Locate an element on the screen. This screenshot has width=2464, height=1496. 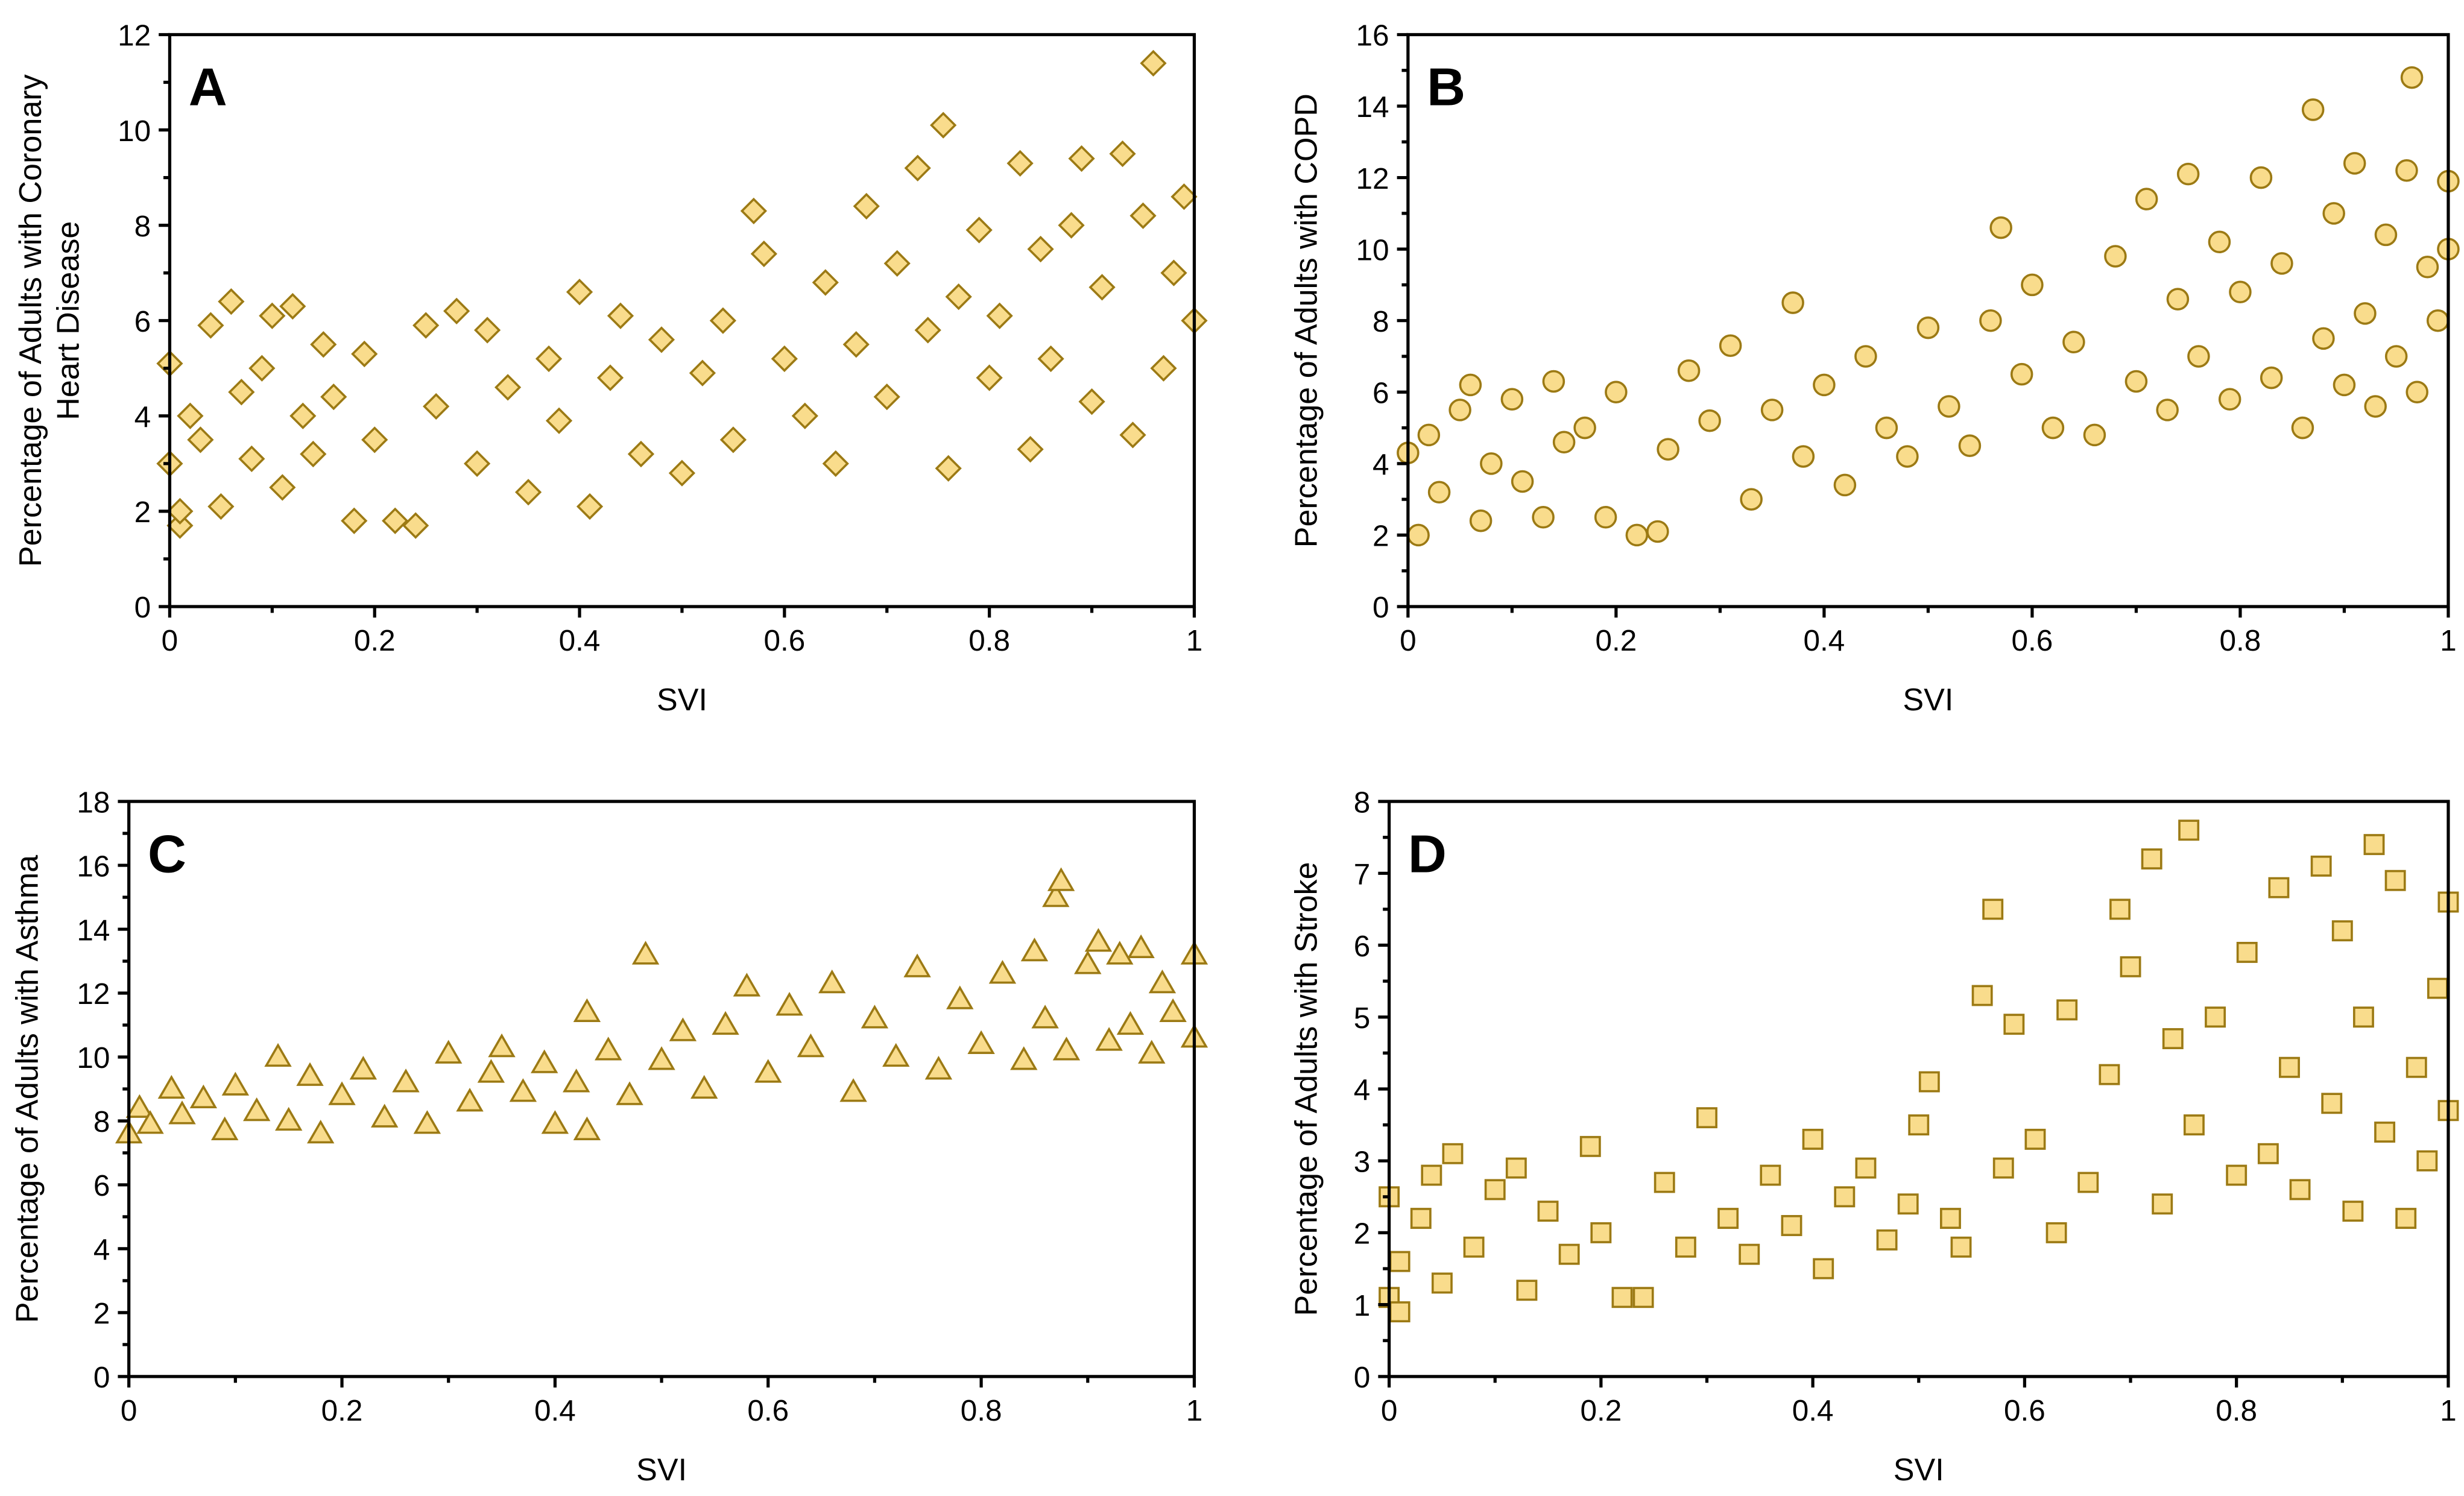
y-tick-label: 4 is located at coordinates (142, 417).